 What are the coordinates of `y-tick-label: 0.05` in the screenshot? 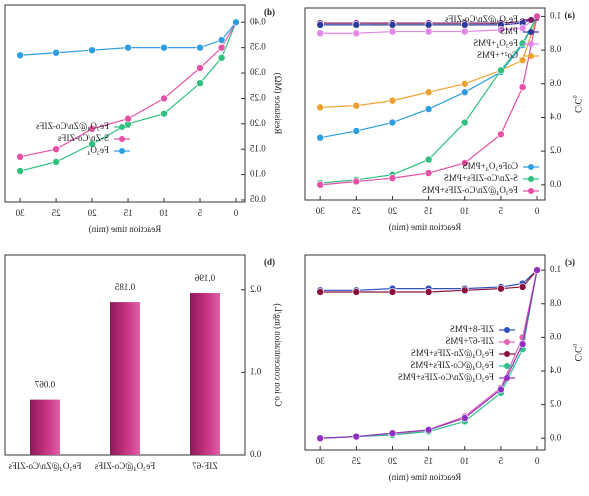 It's located at (258, 199).